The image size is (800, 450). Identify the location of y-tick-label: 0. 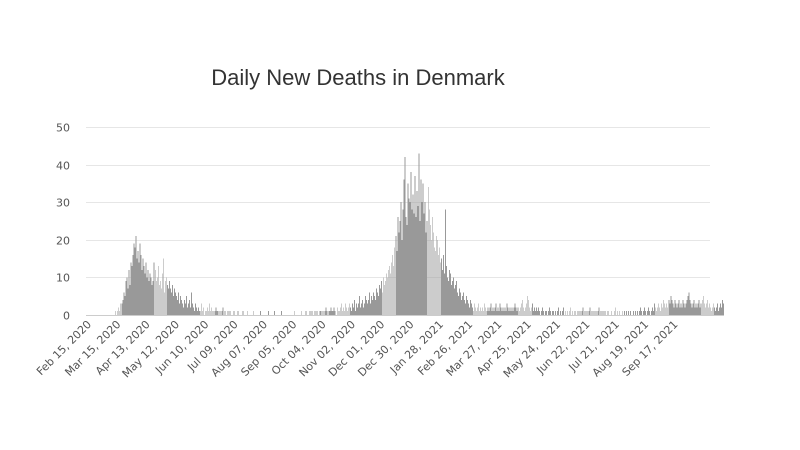
(66, 316).